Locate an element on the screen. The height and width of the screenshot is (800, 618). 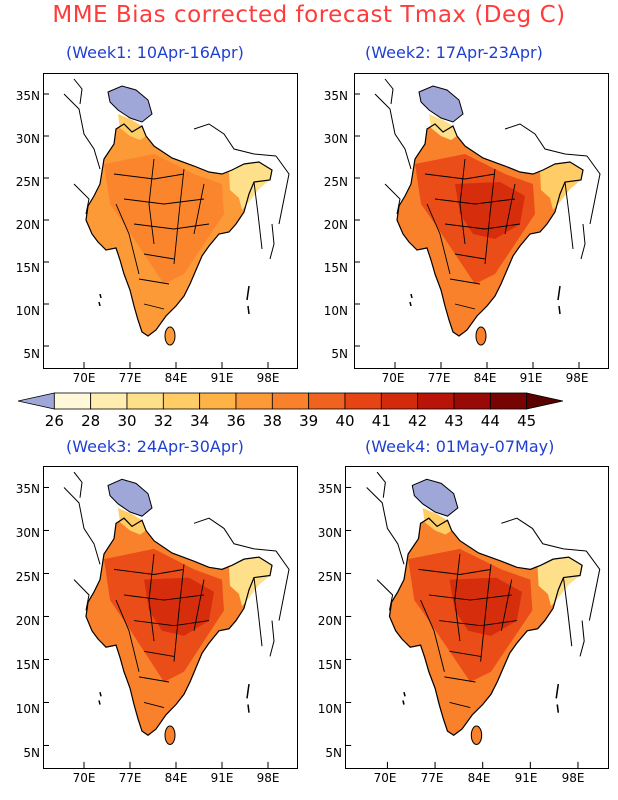
colorbar-label: 43 is located at coordinates (454, 421).